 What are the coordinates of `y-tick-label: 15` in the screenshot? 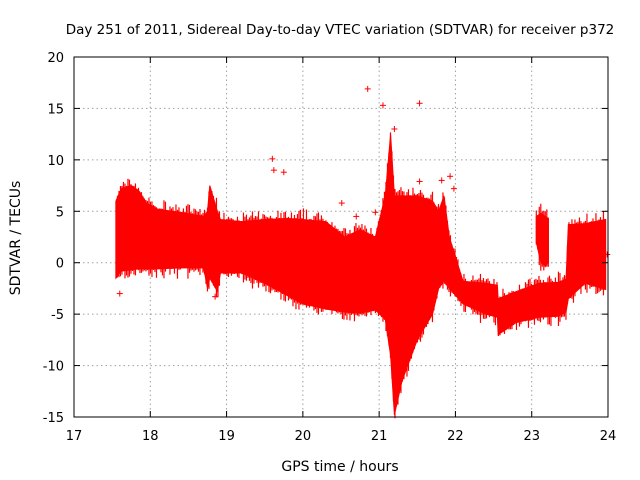 It's located at (55, 109).